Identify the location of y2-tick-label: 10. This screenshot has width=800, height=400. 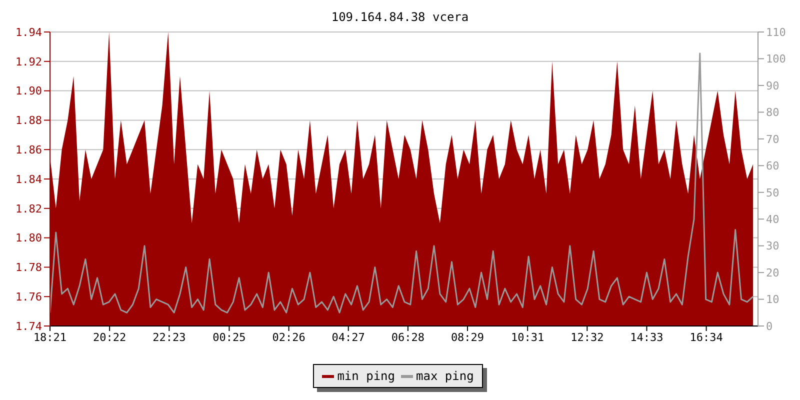
(773, 299).